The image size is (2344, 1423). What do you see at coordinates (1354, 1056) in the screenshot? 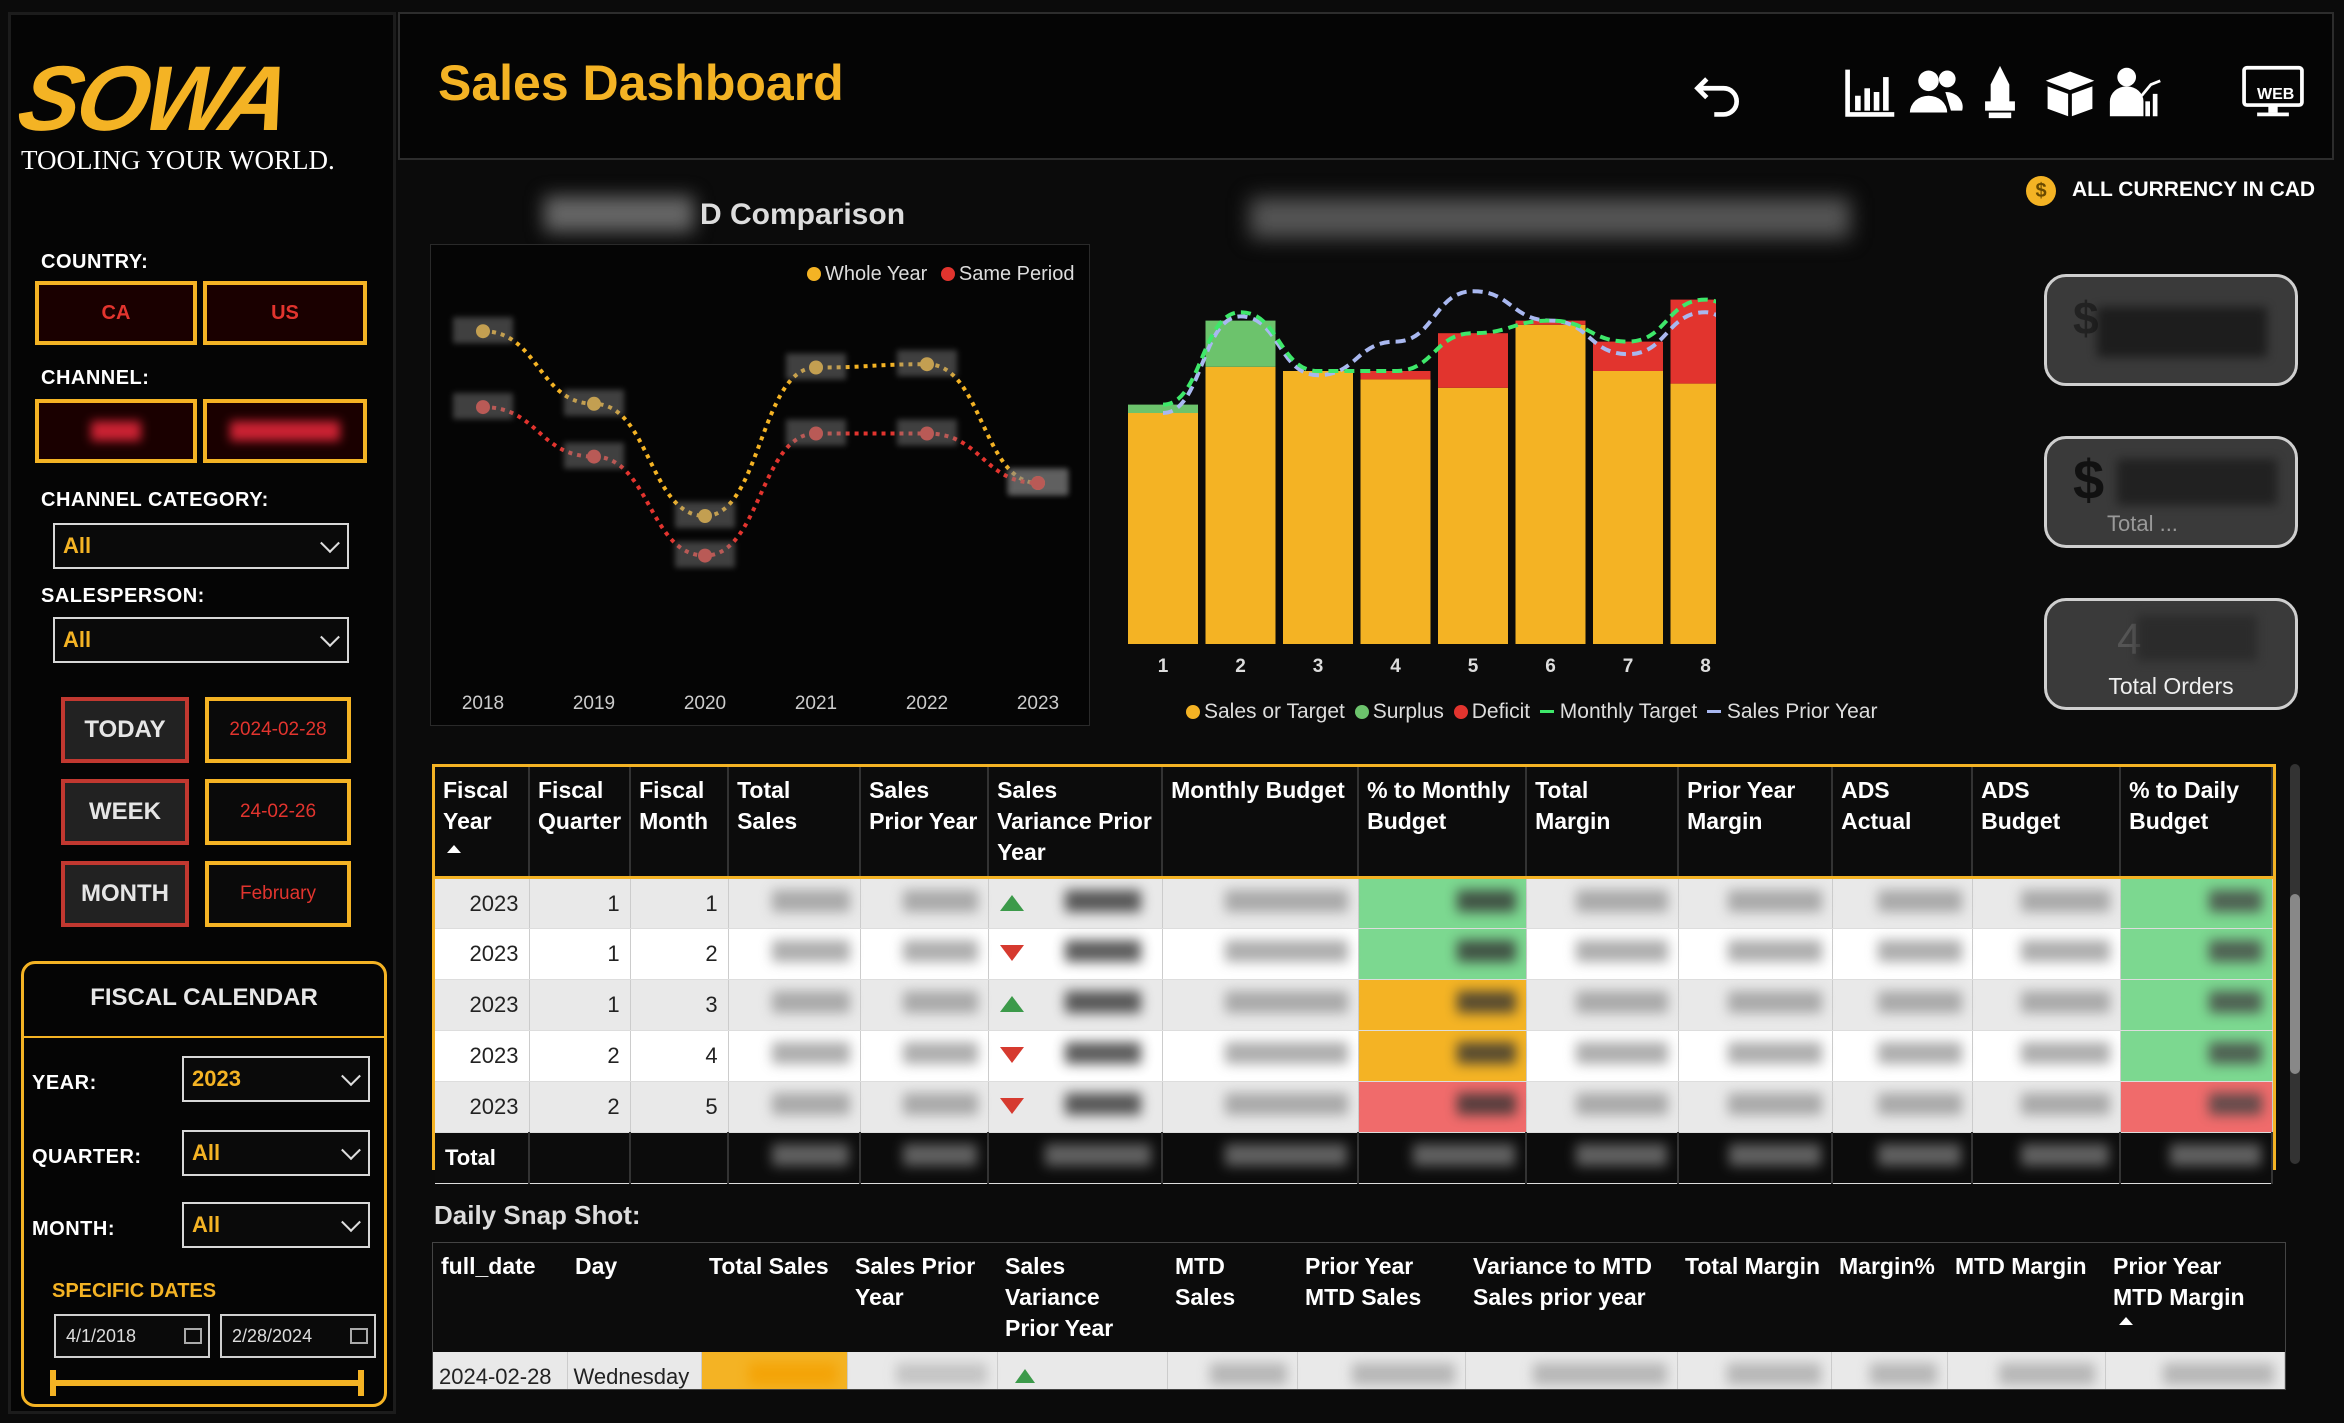
I see `table-row: 2023 2 4` at bounding box center [1354, 1056].